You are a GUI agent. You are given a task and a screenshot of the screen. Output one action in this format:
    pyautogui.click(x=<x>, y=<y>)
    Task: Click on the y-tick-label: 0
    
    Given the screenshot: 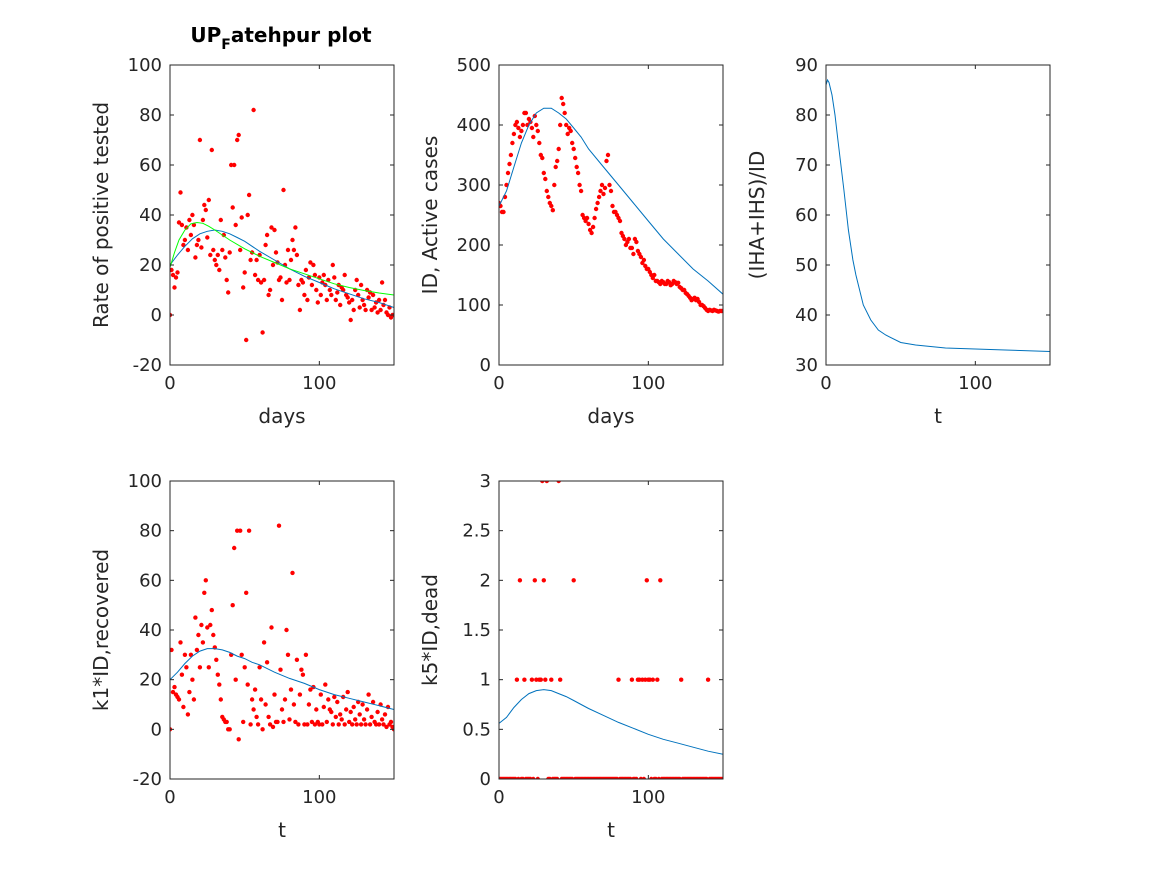 What is the action you would take?
    pyautogui.click(x=156, y=315)
    